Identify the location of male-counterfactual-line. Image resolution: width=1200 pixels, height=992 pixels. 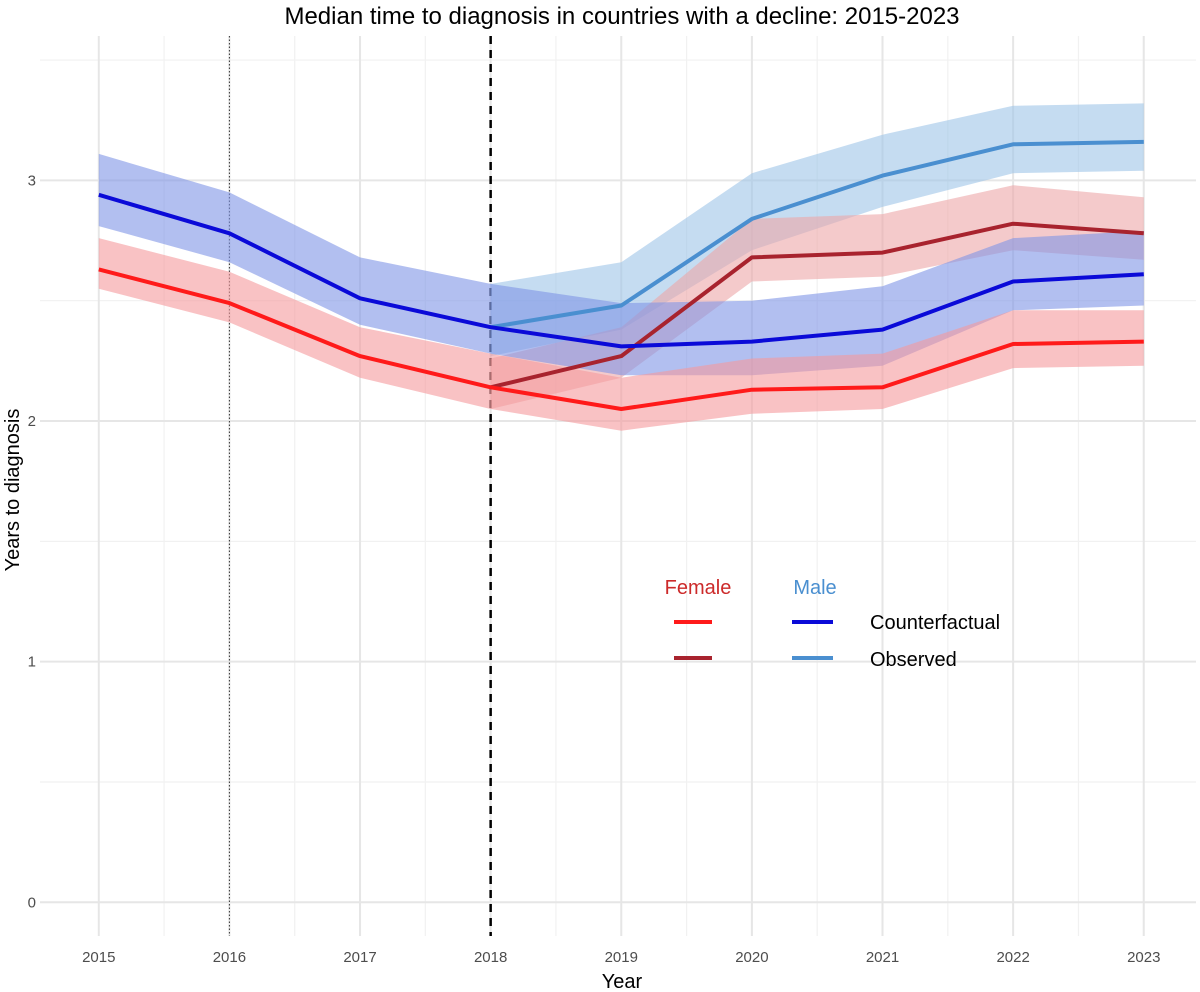
(621, 270).